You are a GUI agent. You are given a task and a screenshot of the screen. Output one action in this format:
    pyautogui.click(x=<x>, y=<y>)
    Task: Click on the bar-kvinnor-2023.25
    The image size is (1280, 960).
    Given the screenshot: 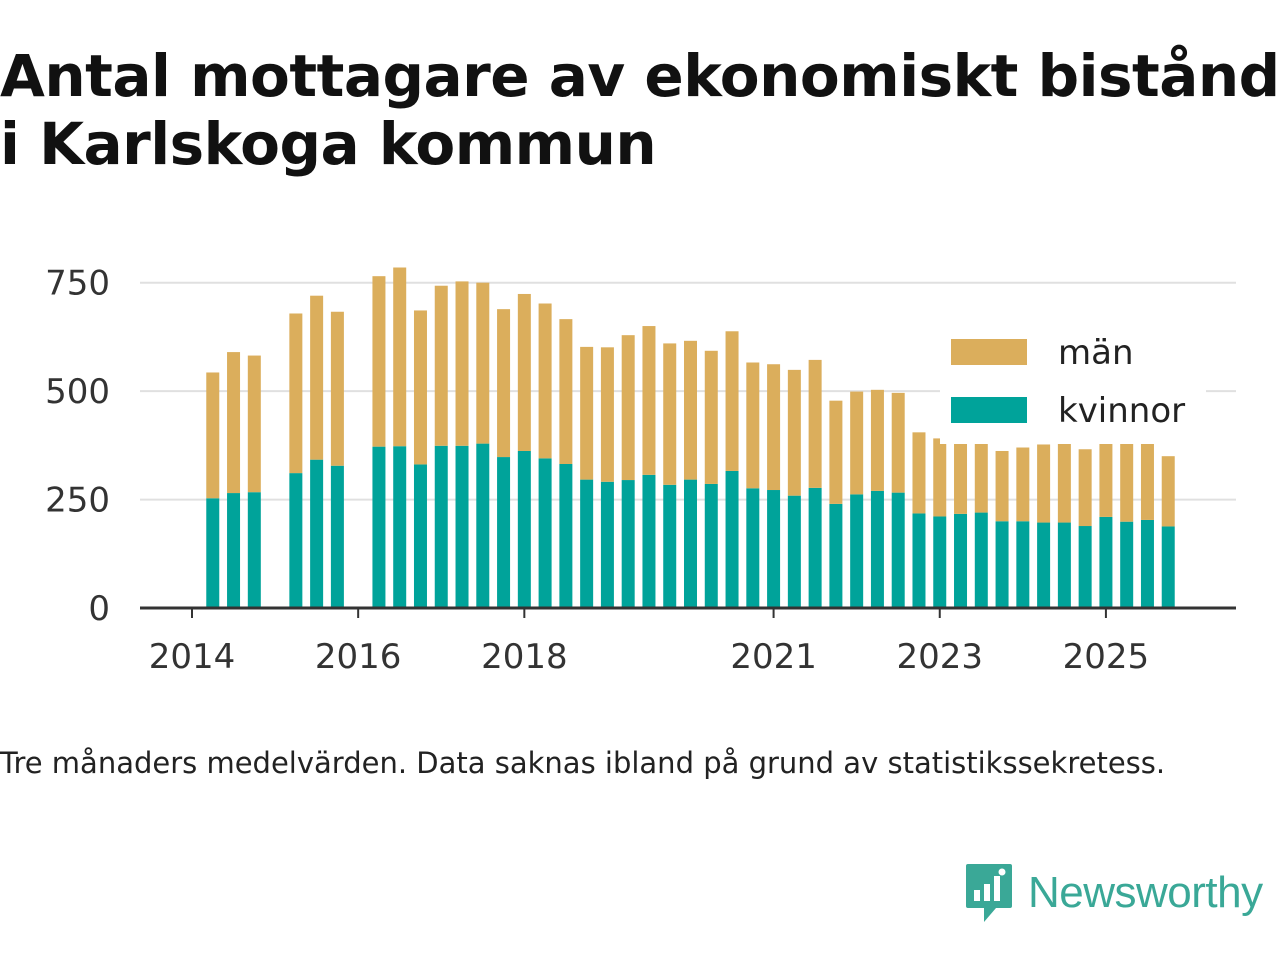 What is the action you would take?
    pyautogui.click(x=961, y=560)
    